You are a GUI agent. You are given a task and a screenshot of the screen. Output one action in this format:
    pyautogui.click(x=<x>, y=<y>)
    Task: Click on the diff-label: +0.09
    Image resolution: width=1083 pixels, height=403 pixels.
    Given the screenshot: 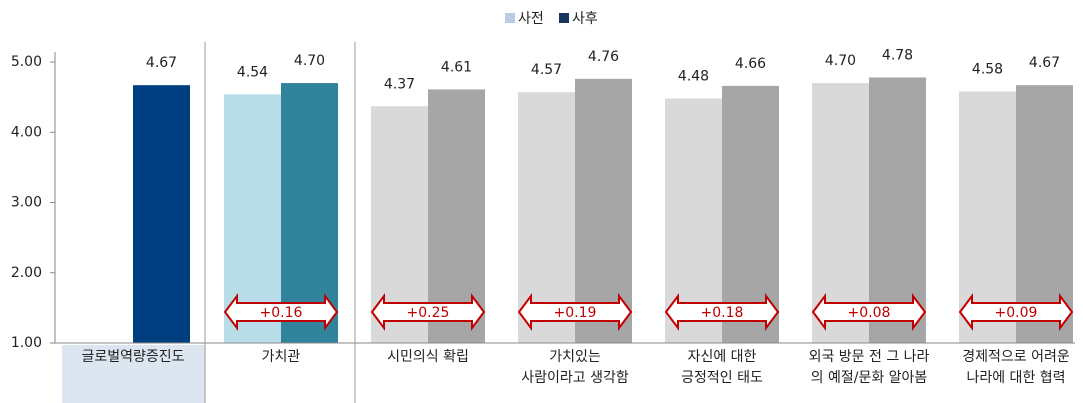 What is the action you would take?
    pyautogui.click(x=1016, y=313)
    